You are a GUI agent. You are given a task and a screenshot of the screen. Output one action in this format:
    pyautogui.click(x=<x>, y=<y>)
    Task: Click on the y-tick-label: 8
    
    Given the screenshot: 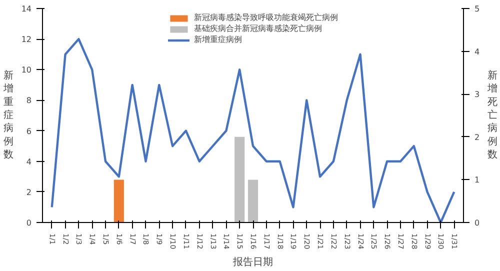 What is the action you would take?
    pyautogui.click(x=29, y=101)
    